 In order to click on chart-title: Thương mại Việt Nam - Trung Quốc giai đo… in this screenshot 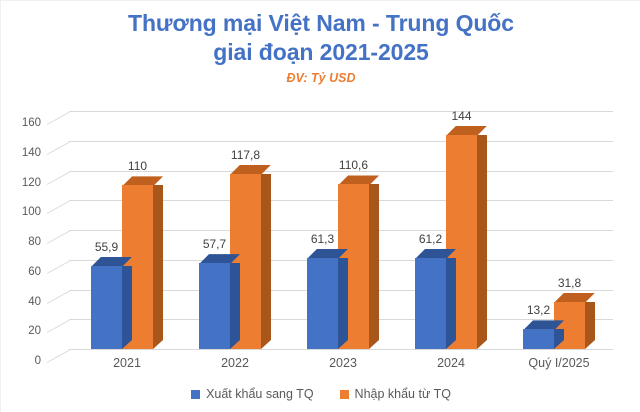, I will do `click(320, 38)`.